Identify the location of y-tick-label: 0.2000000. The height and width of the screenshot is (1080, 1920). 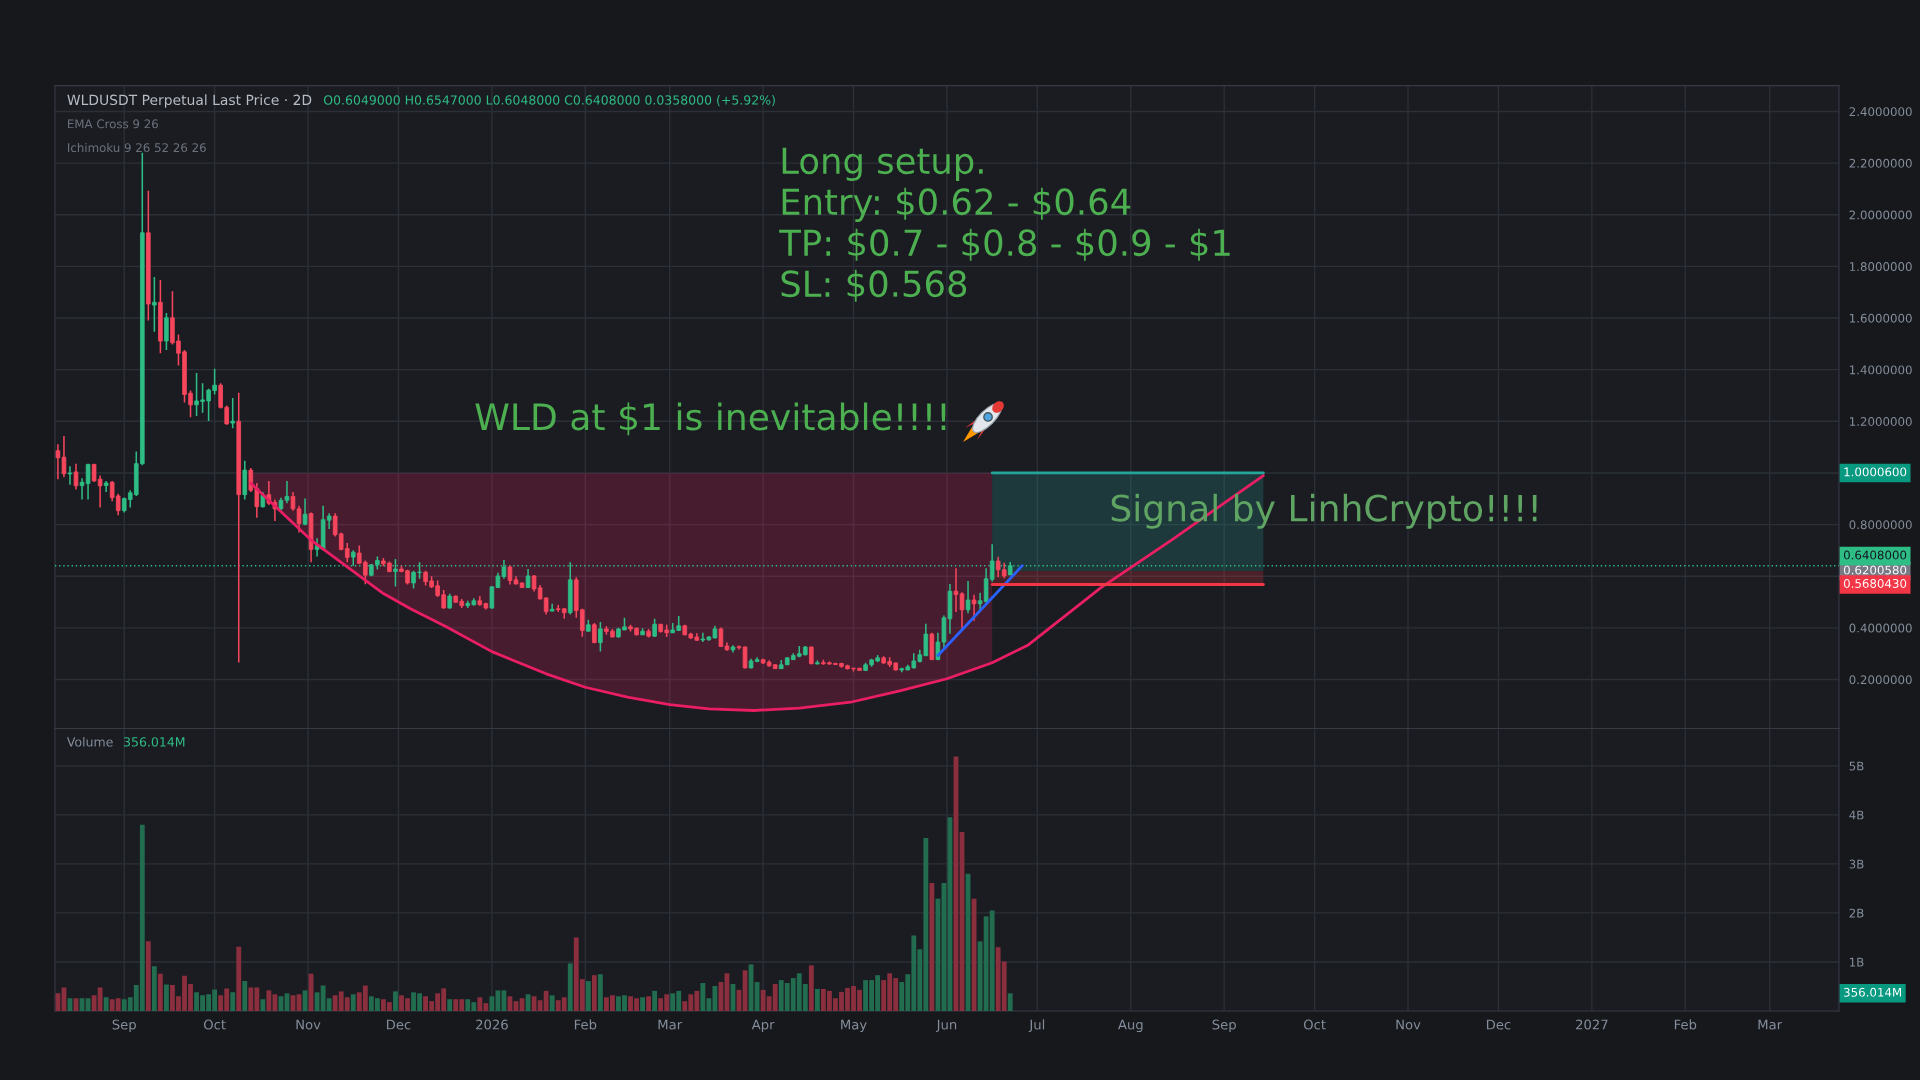
(1880, 680).